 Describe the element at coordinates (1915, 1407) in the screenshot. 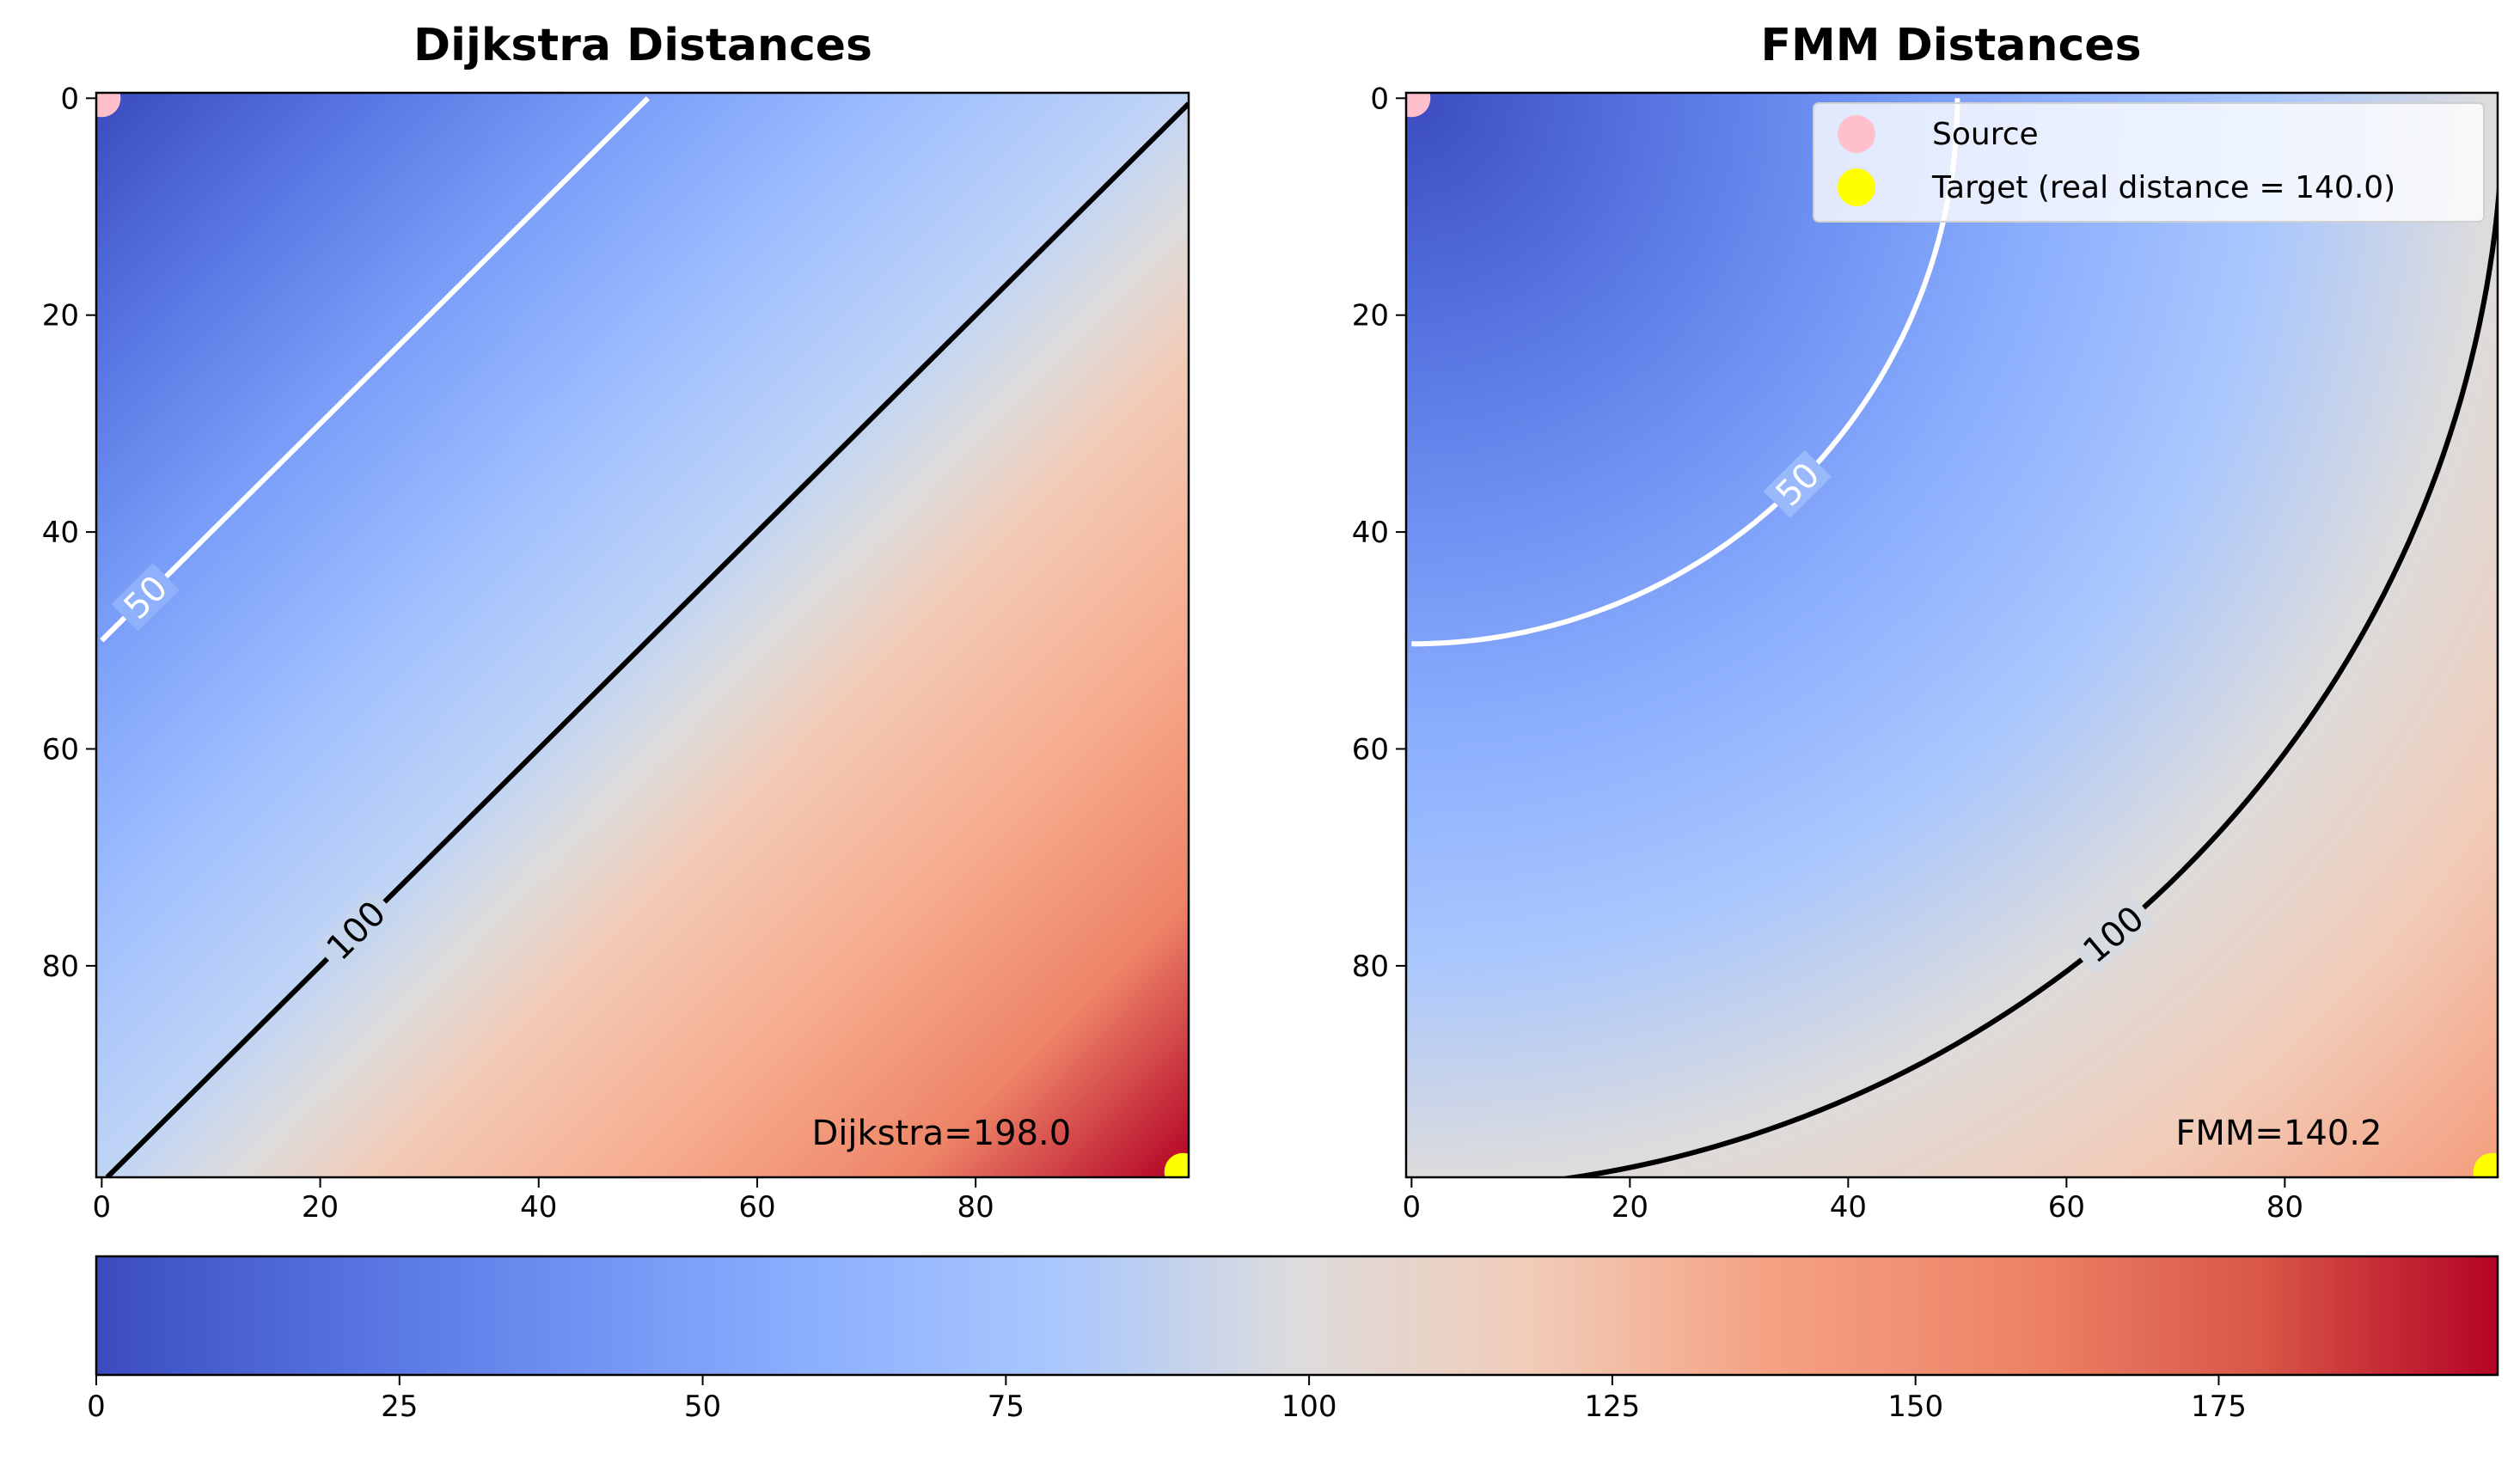

I see `colorbar-tick-label: 150` at that location.